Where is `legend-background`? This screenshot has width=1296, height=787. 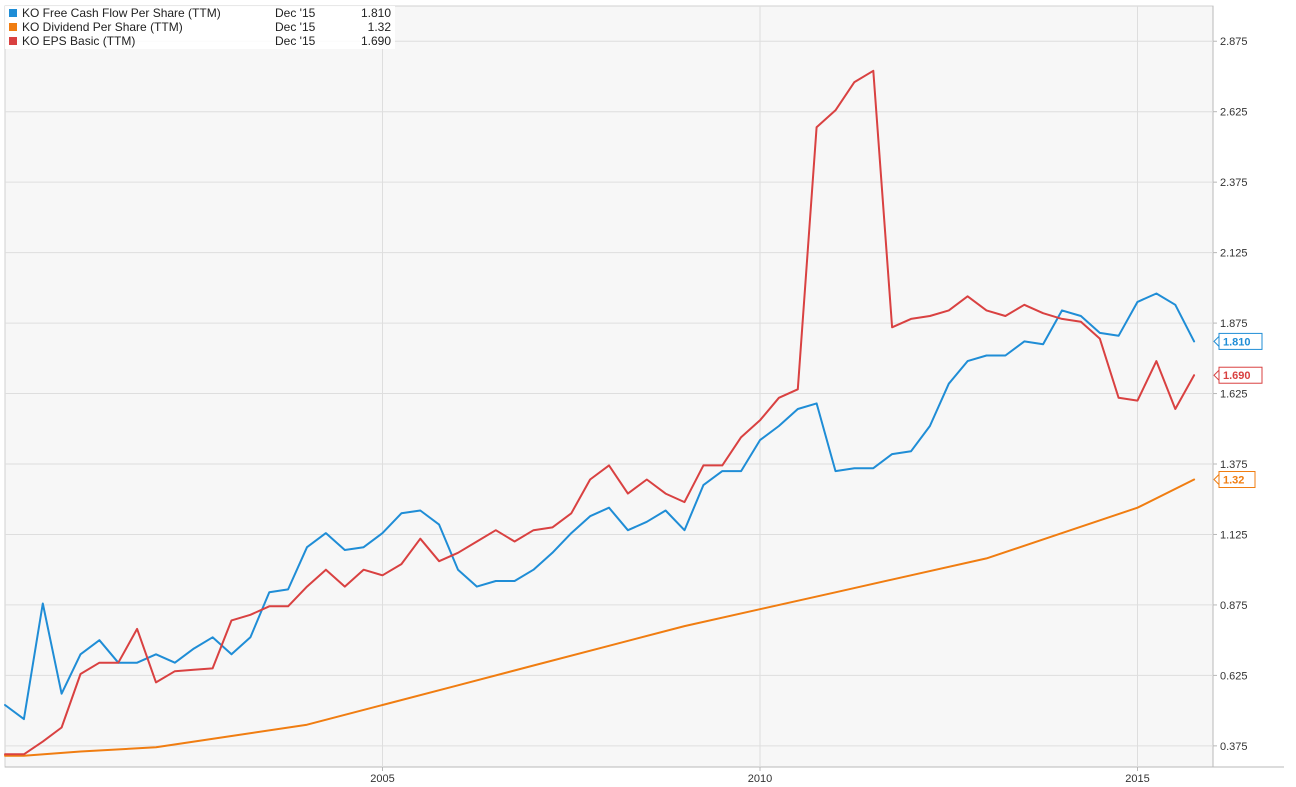 legend-background is located at coordinates (200, 27).